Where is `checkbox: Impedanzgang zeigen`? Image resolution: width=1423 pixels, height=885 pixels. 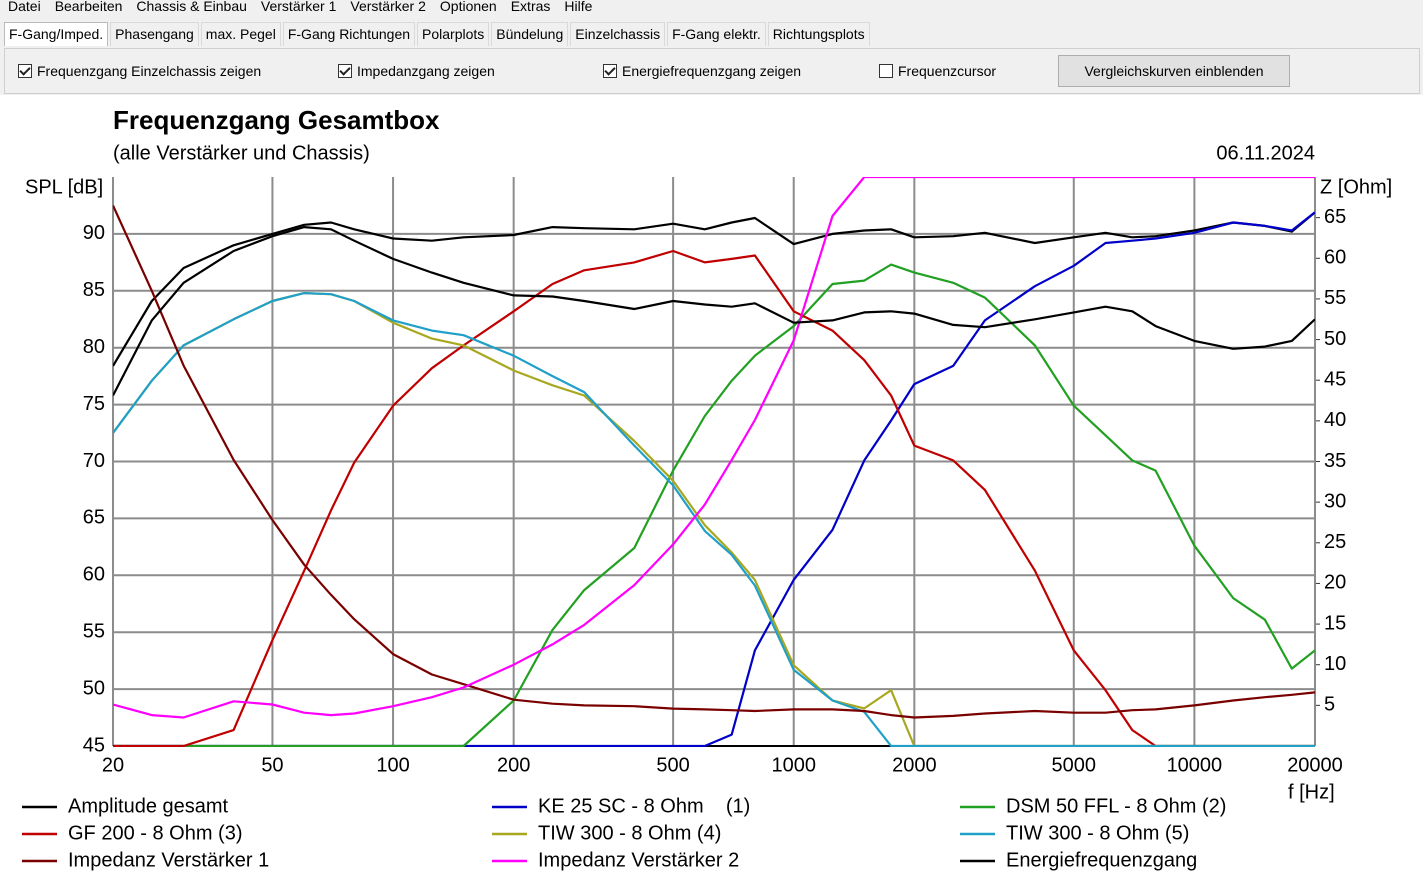
checkbox: Impedanzgang zeigen is located at coordinates (416, 71).